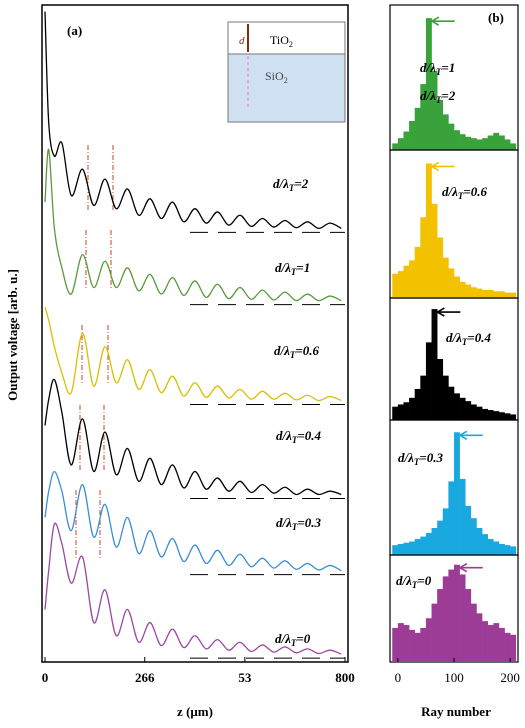  I want to click on curve-label: d/λT=0.3, so click(421, 458).